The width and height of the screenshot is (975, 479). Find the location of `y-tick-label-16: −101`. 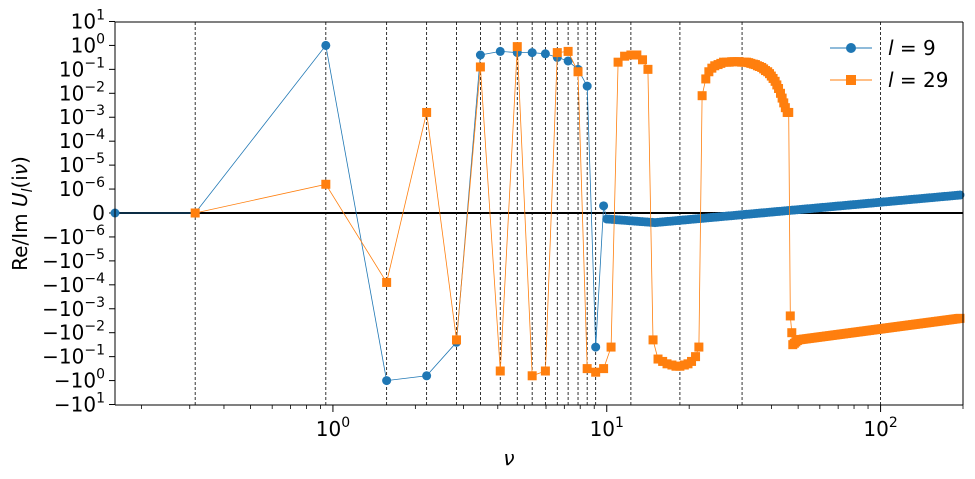

y-tick-label-16: −101 is located at coordinates (79, 404).